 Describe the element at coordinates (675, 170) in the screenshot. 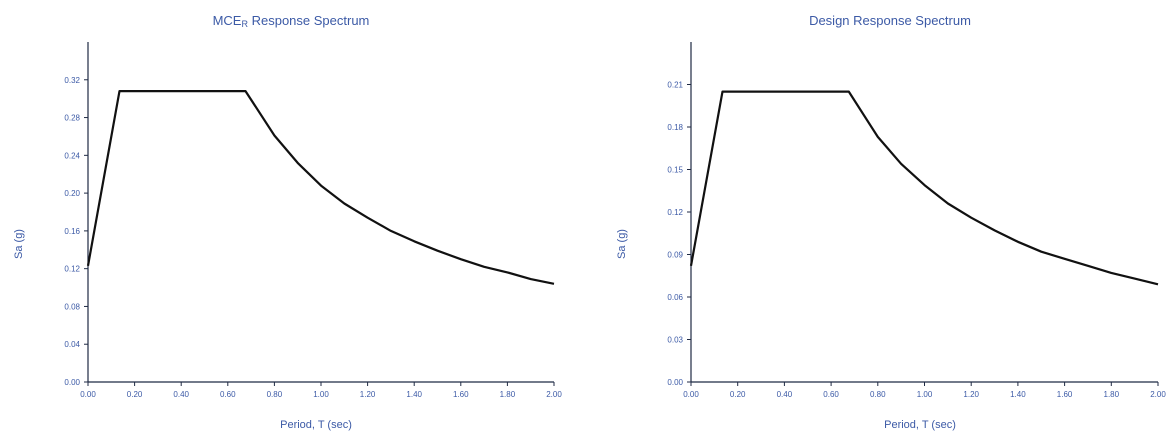

I see `y-tick-label: 0.15` at that location.